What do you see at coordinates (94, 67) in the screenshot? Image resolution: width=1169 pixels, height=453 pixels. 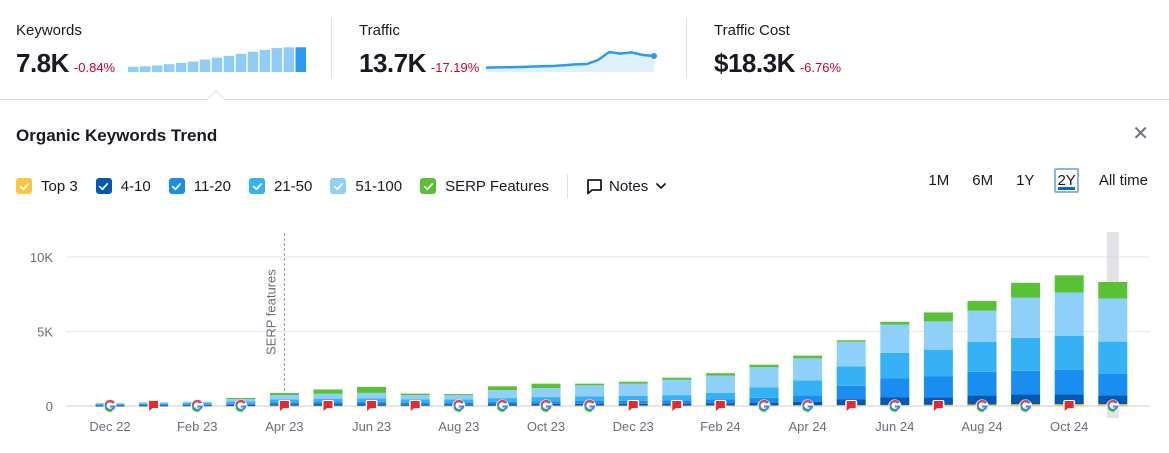 I see `keywords-delta: -0.84%` at bounding box center [94, 67].